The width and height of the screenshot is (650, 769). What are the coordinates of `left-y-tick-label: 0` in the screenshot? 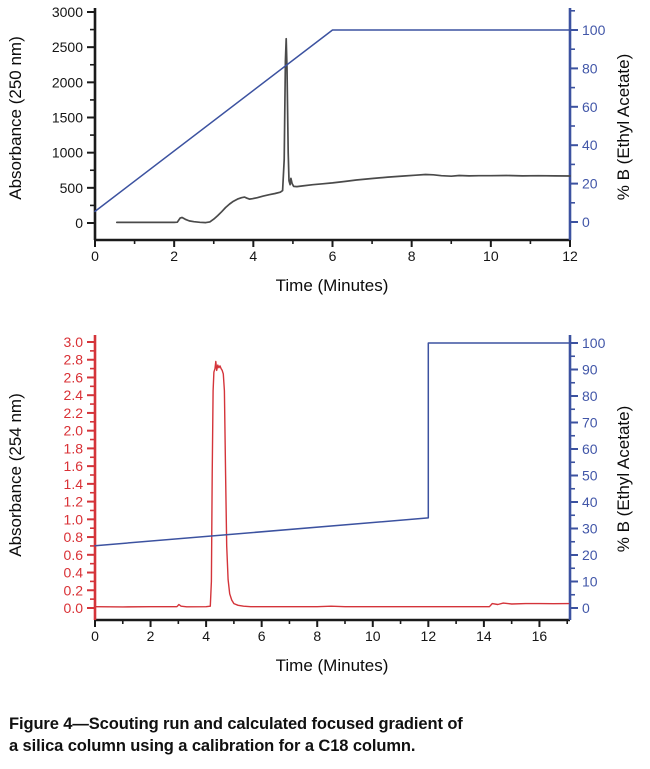 It's located at (79, 223).